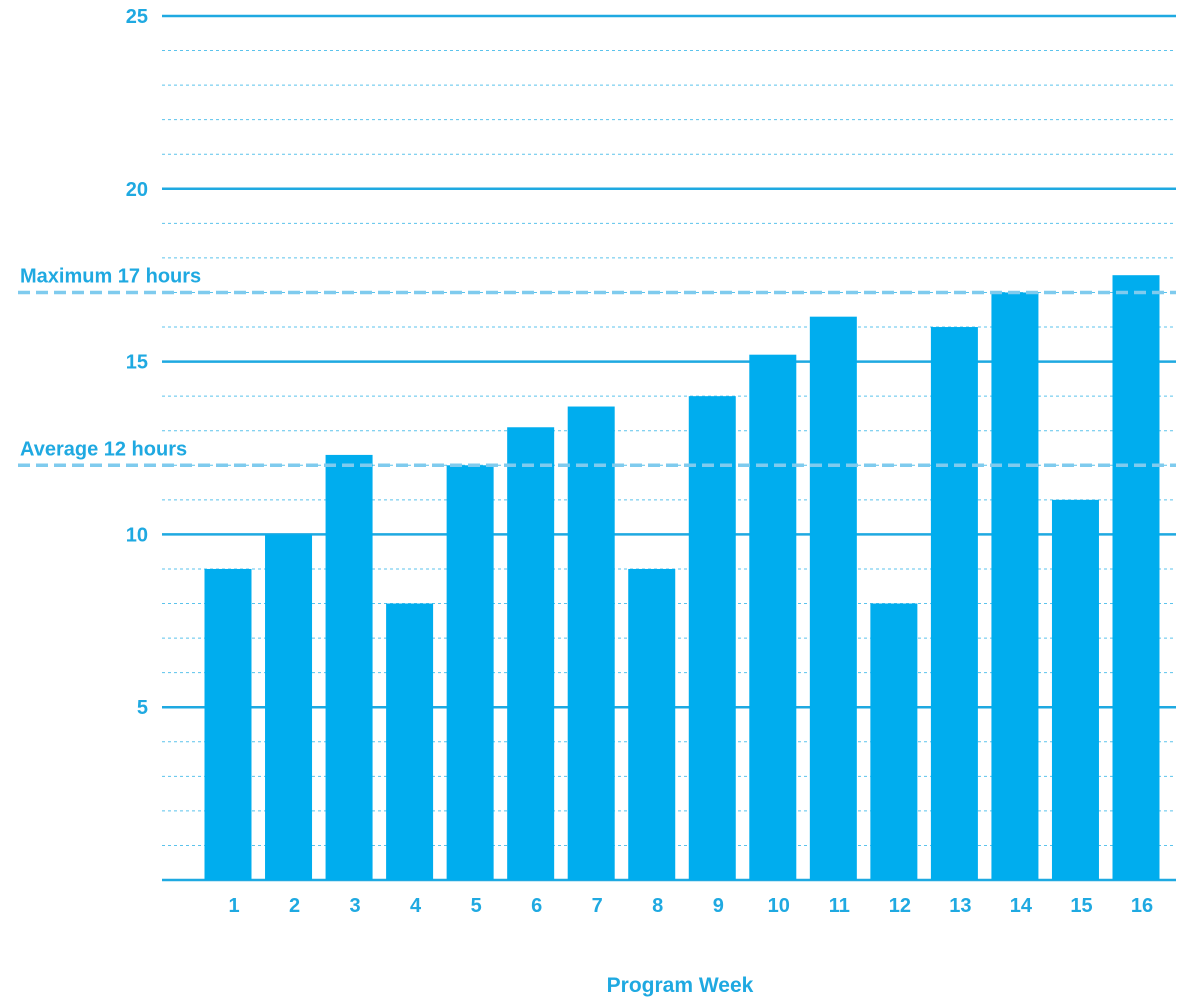 The height and width of the screenshot is (1002, 1180). I want to click on x-tick-label: 7, so click(597, 906).